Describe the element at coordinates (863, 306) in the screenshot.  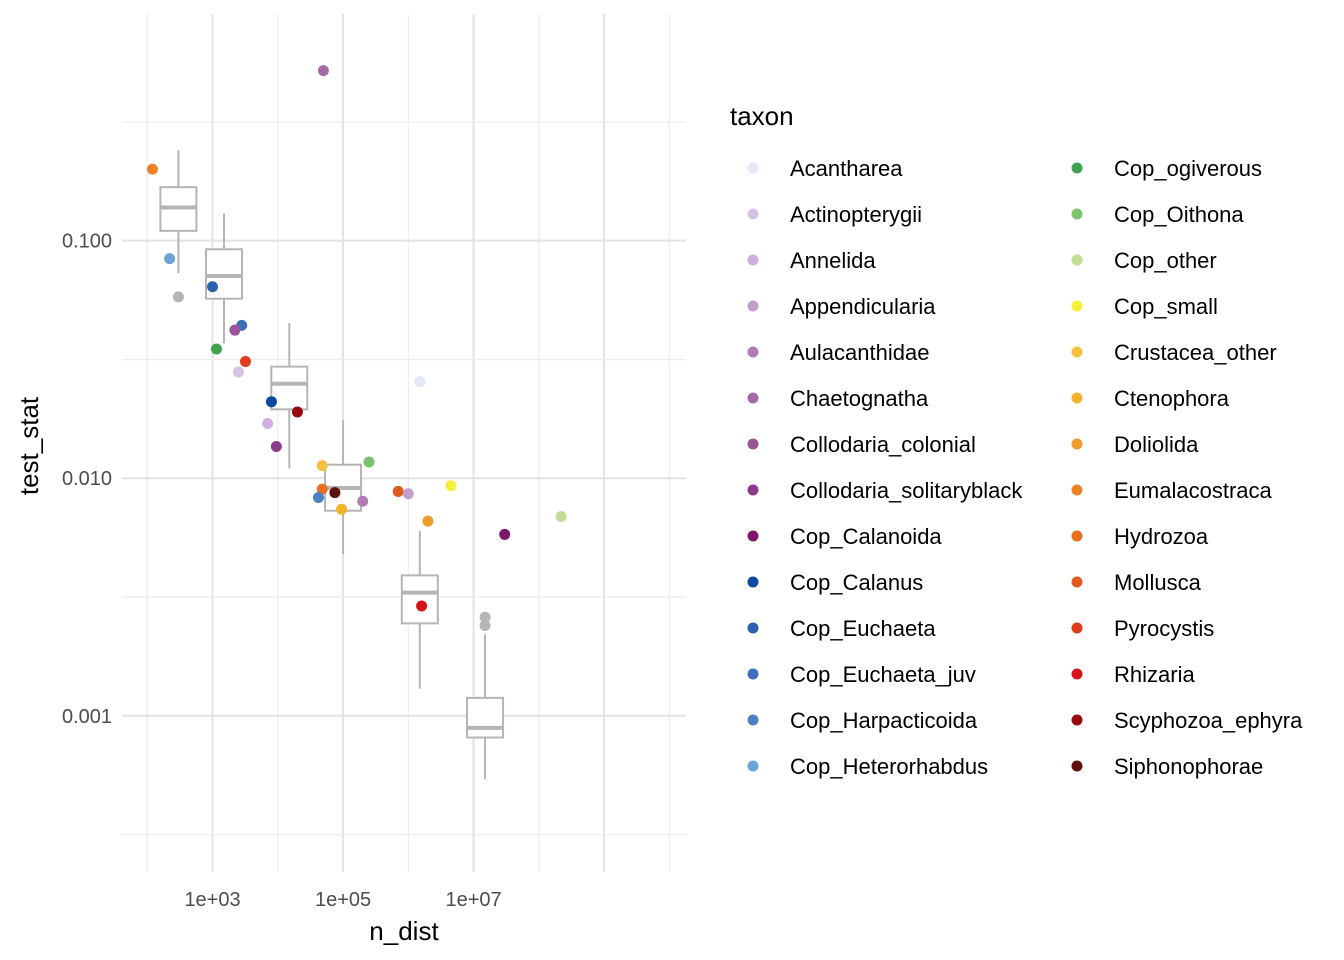
I see `legend-label: Appendicularia` at that location.